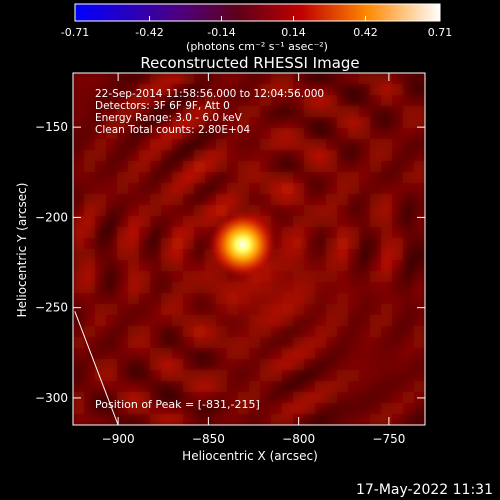 The height and width of the screenshot is (500, 500). I want to click on x-tick-label: −850, so click(208, 439).